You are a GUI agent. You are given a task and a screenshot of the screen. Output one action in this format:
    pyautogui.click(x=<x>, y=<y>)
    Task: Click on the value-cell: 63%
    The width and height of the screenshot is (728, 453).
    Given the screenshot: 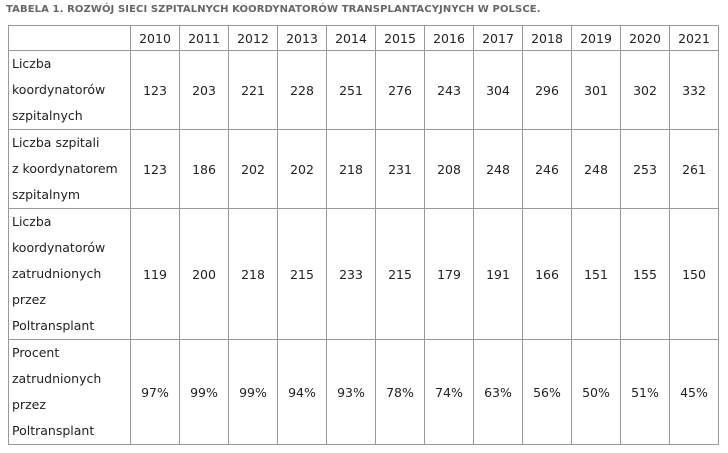 What is the action you would take?
    pyautogui.click(x=498, y=392)
    